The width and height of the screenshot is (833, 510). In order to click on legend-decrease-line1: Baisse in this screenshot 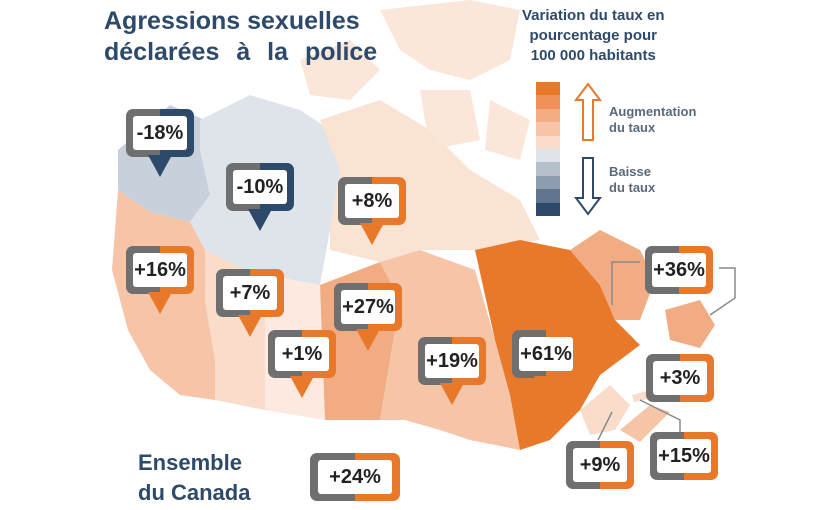, I will do `click(630, 171)`.